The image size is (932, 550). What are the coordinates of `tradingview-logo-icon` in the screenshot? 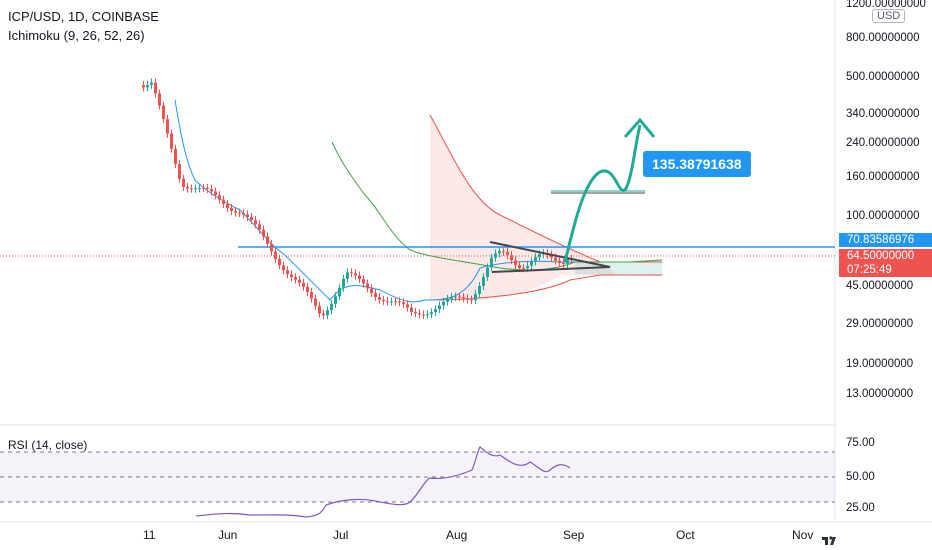 It's located at (829, 540).